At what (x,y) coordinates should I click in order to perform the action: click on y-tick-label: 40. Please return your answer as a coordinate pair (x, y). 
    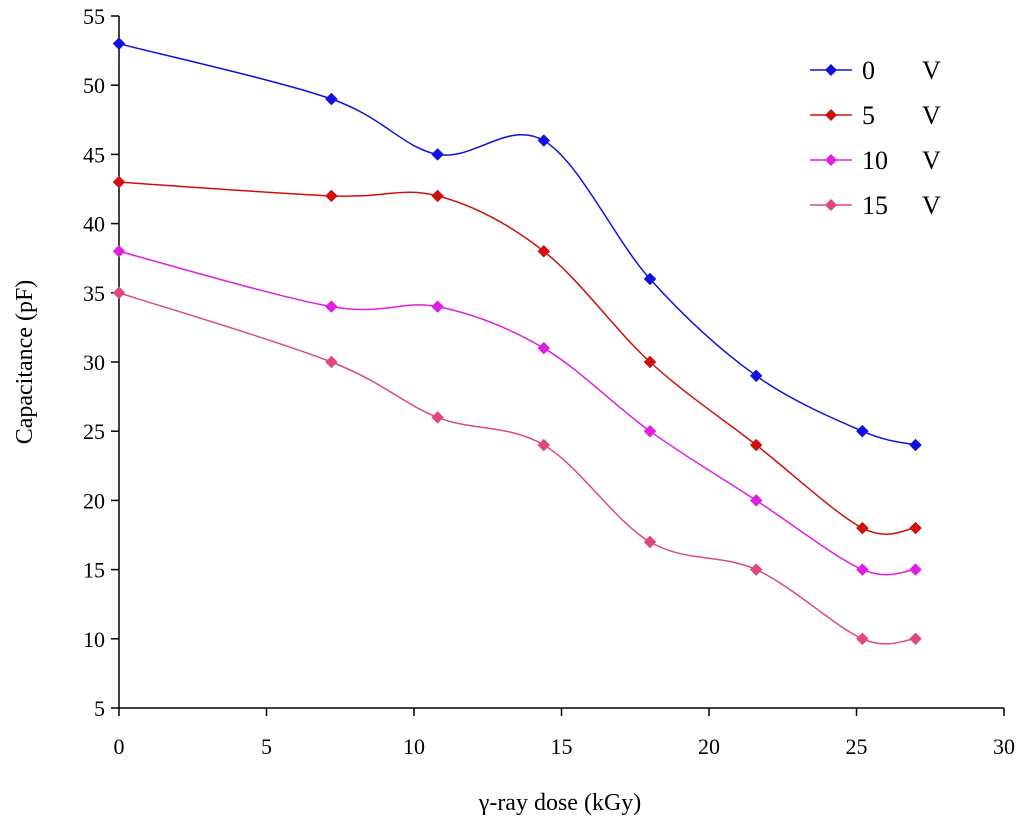
    Looking at the image, I should click on (94, 224).